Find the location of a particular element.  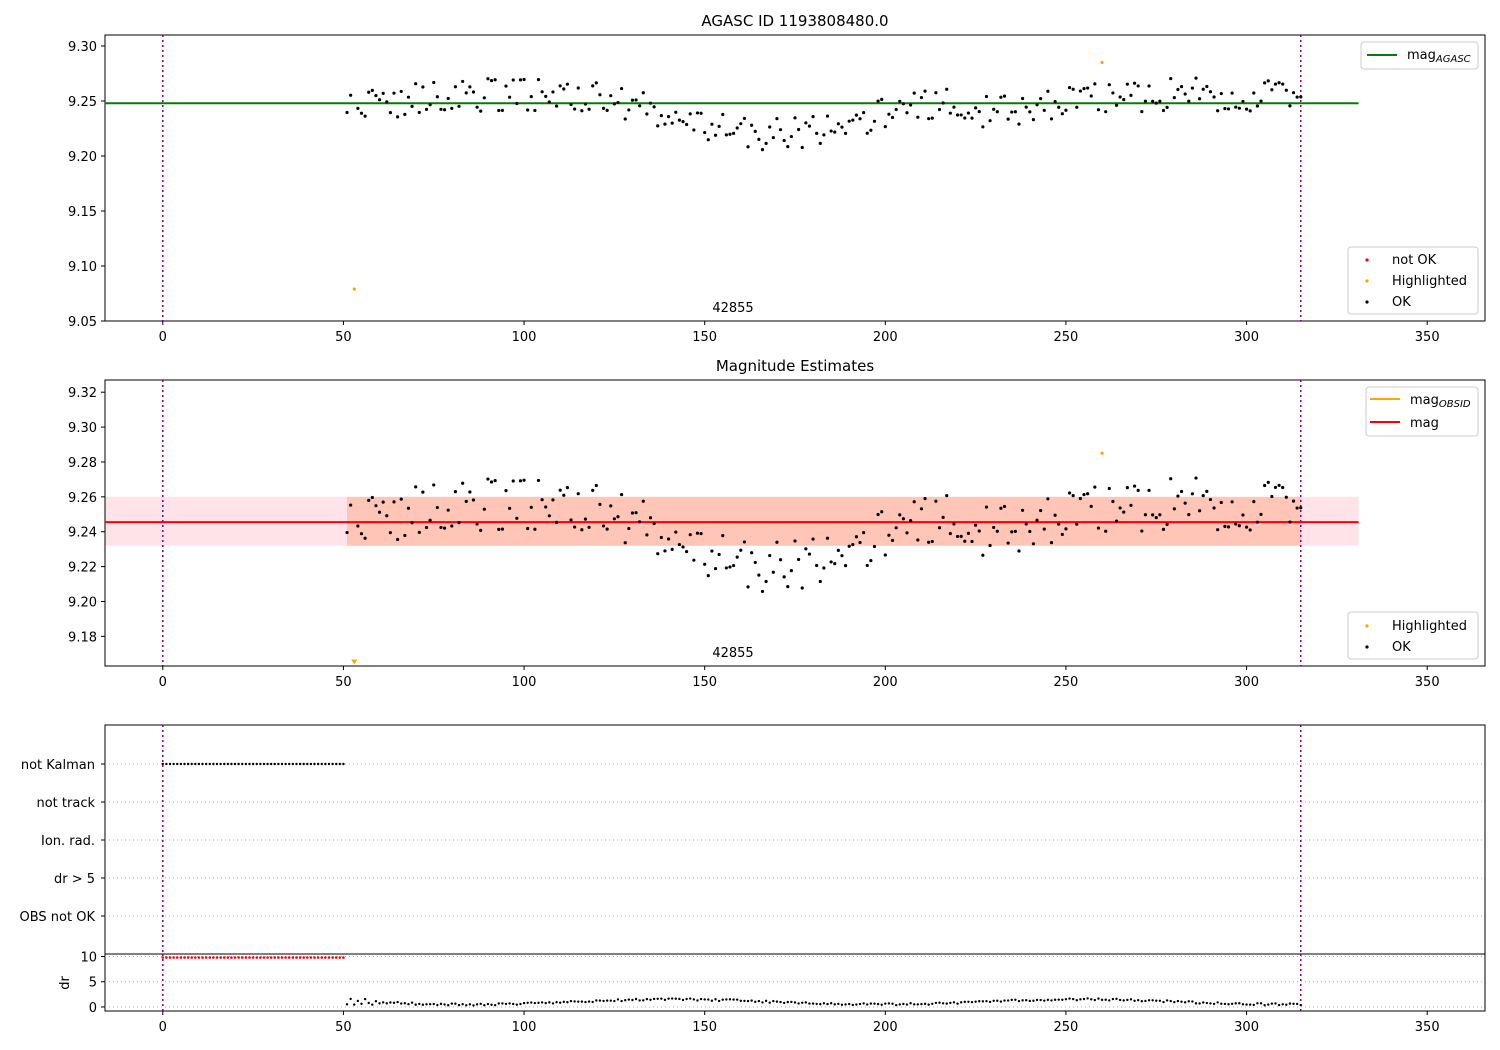

x-tick-label: 150 is located at coordinates (704, 682).